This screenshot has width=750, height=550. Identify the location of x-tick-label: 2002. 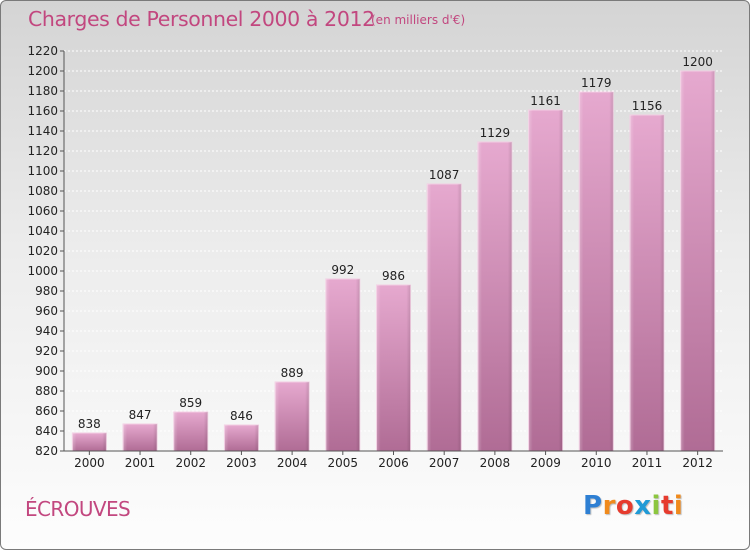
(190, 463).